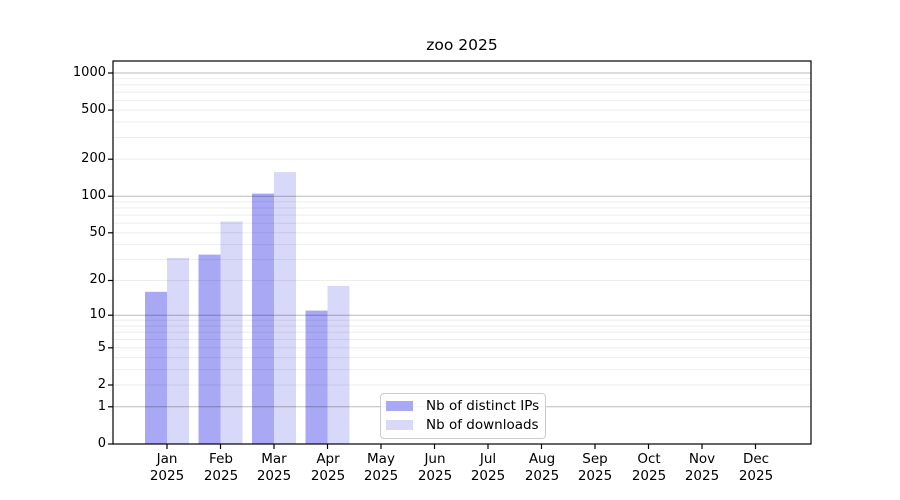 Image resolution: width=900 pixels, height=500 pixels. What do you see at coordinates (328, 467) in the screenshot?
I see `x-tick-label-apr: Apr 2025` at bounding box center [328, 467].